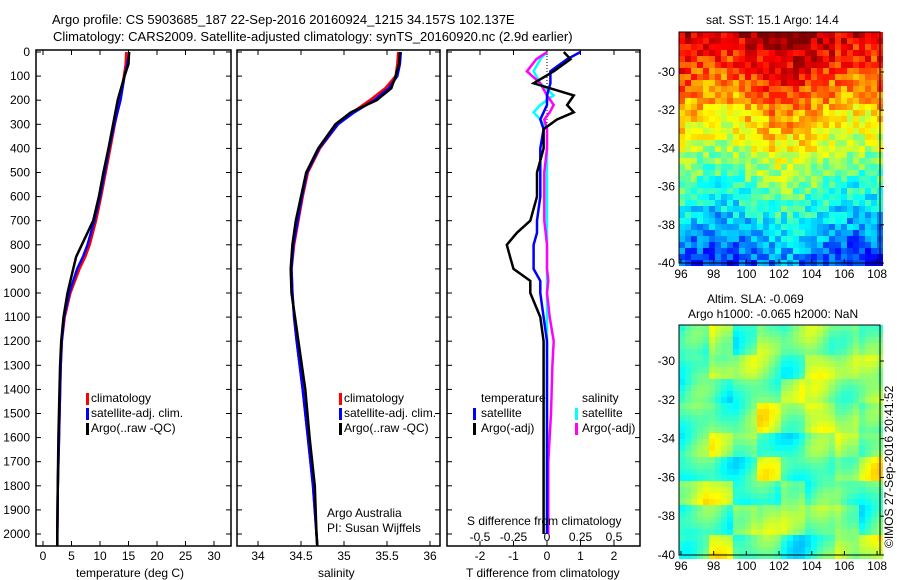  I want to click on y-tick-label: 1700, so click(16, 462).